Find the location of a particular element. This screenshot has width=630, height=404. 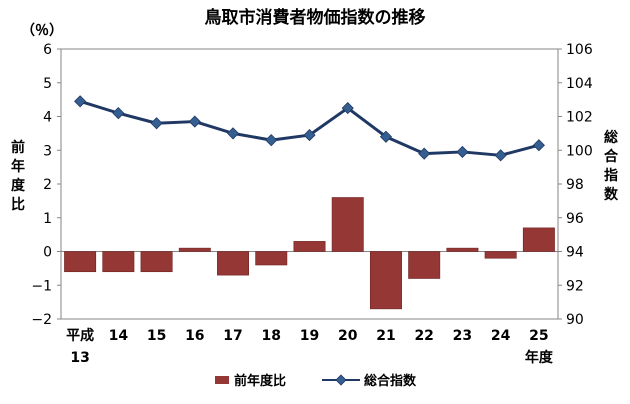

category-label: 23 is located at coordinates (462, 336).